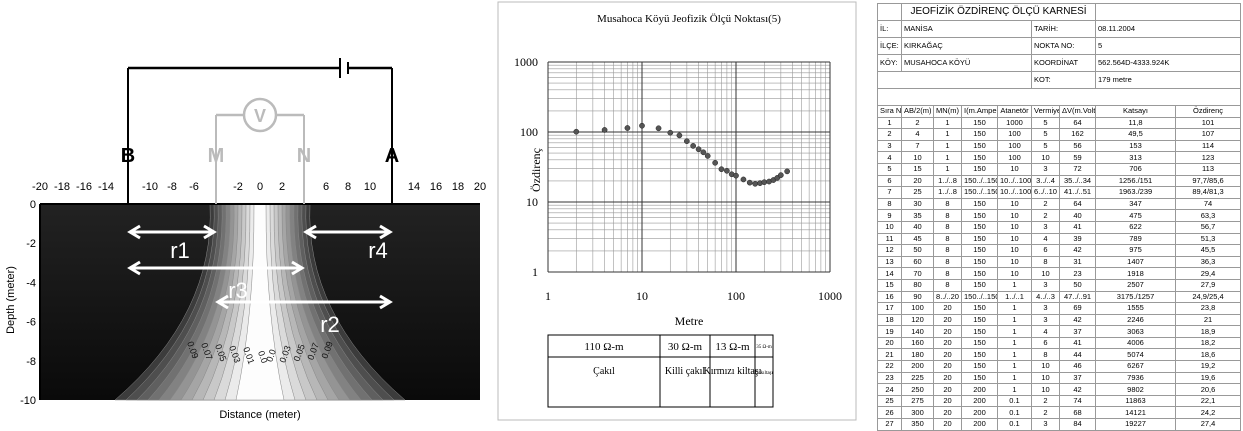 The height and width of the screenshot is (431, 1243). What do you see at coordinates (1077, 389) in the screenshot?
I see `table-cell: 42` at bounding box center [1077, 389].